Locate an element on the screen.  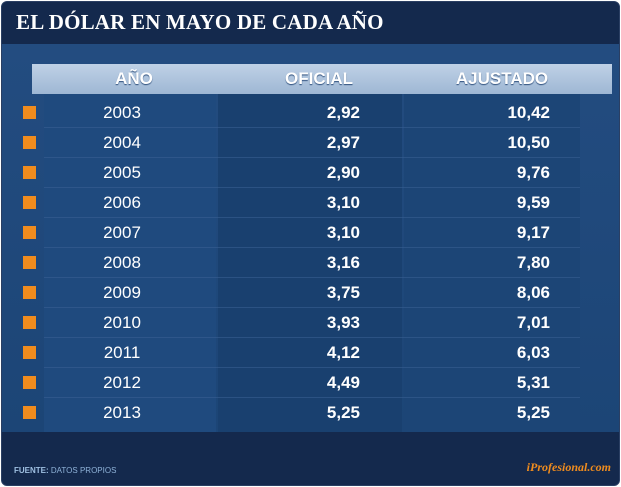
header-year: AÑO is located at coordinates (134, 78).